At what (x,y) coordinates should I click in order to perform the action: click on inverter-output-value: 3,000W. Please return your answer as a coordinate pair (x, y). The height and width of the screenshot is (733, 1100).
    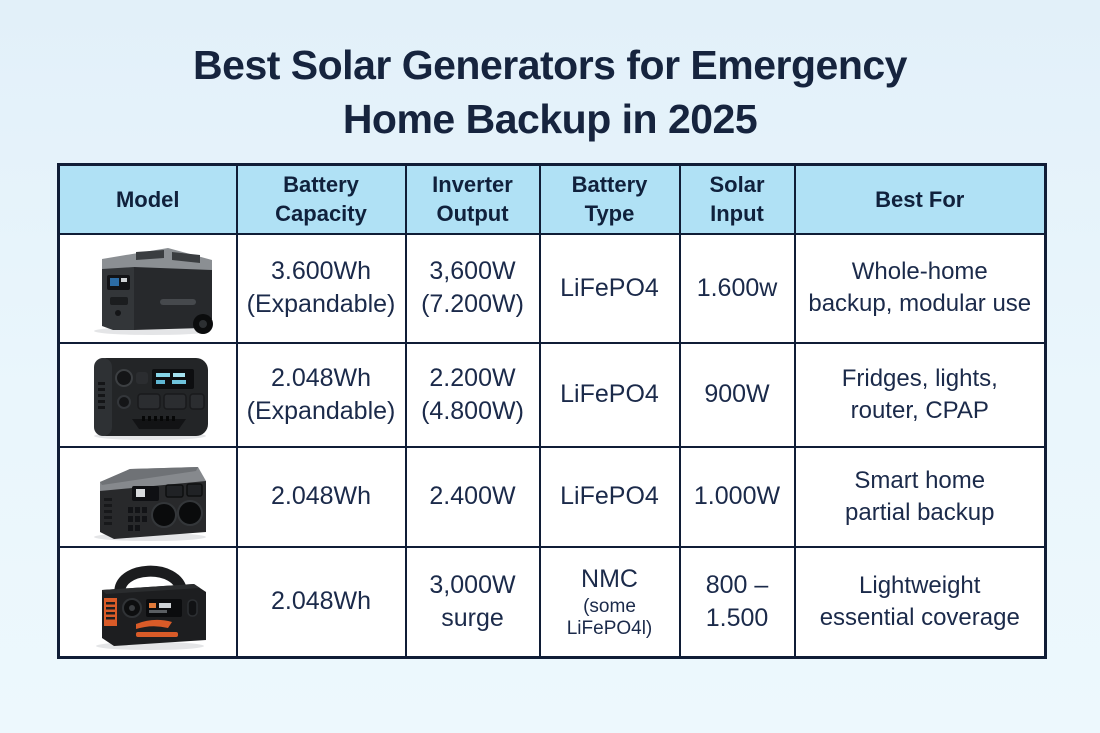
    Looking at the image, I should click on (472, 584).